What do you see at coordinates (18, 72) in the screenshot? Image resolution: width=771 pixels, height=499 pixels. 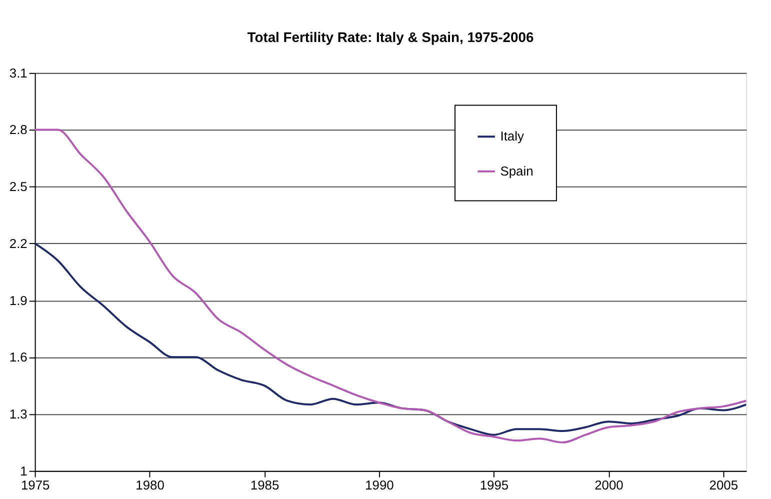 I see `y-tick-label: 3.1` at bounding box center [18, 72].